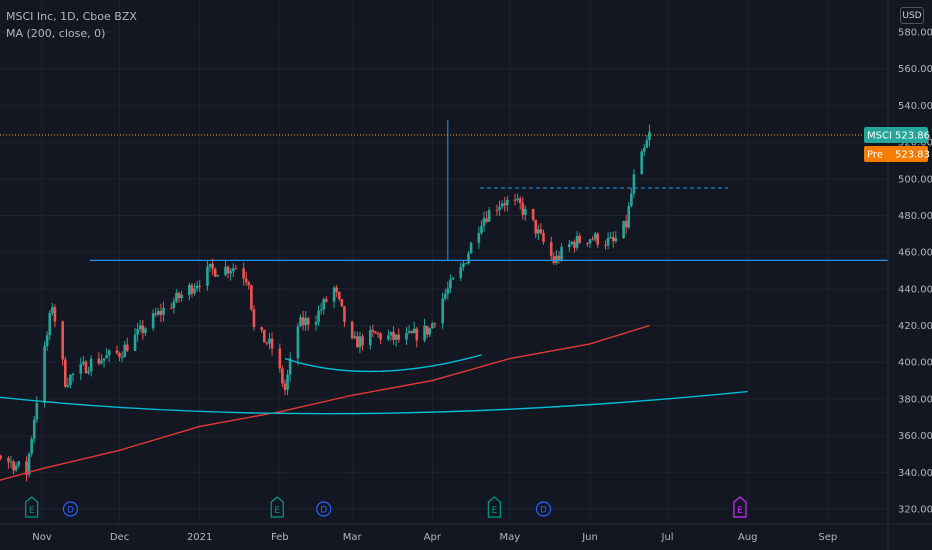  I want to click on ma-legend: MA (200, close, 0), so click(56, 33).